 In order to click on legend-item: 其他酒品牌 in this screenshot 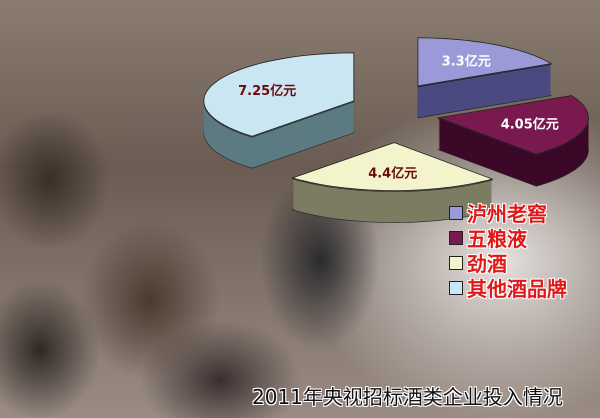, I will do `click(508, 288)`.